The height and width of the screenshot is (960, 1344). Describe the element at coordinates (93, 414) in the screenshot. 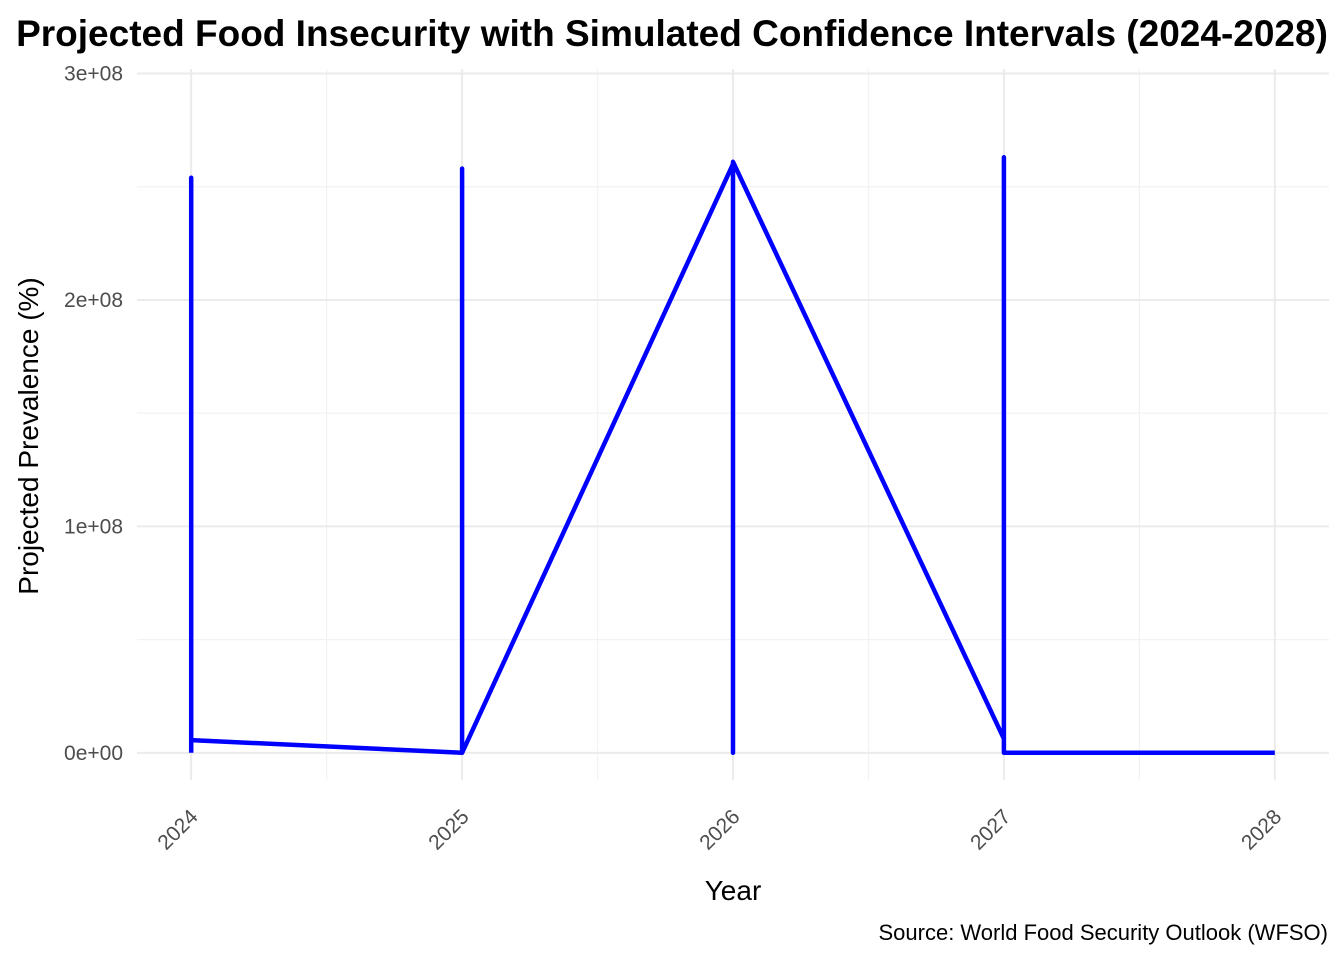

I see `y-axis-ticks: 0e+00 1e+08 2e+08 3e+08` at that location.